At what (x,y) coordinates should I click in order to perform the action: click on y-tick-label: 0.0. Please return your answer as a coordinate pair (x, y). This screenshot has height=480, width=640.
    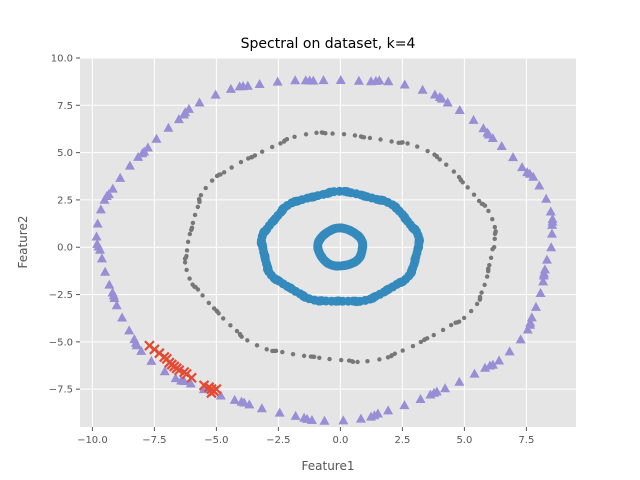
    Looking at the image, I should click on (65, 248).